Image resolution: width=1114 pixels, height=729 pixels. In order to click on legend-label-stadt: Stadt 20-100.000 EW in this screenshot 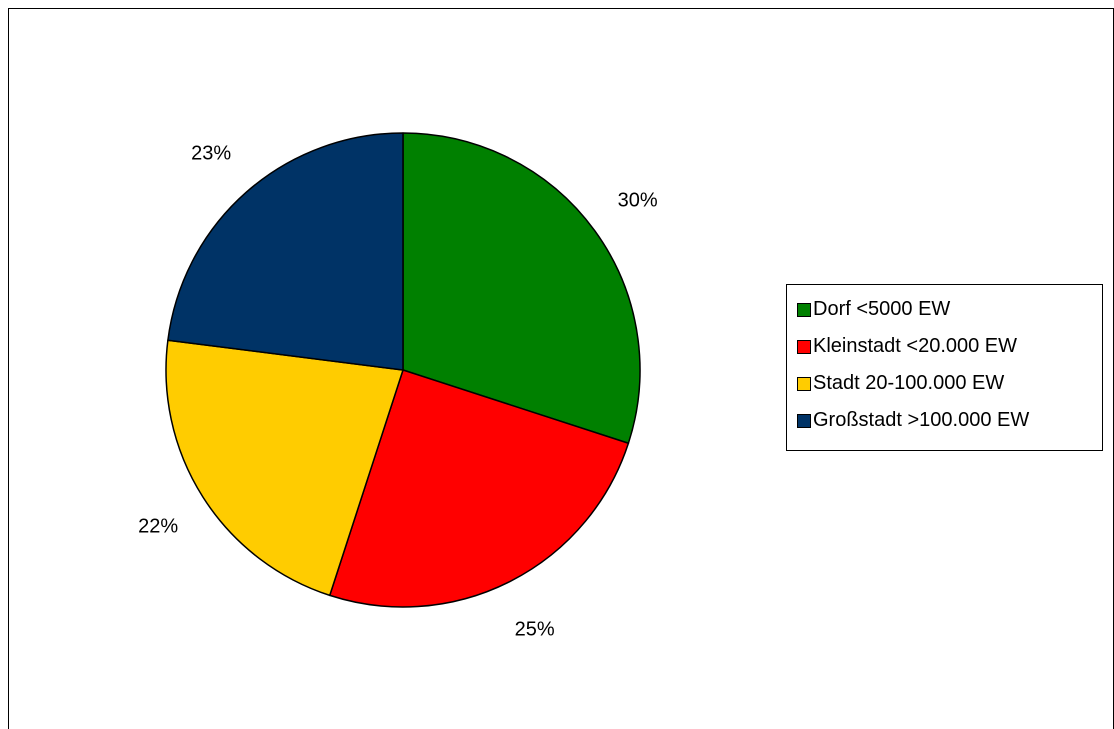, I will do `click(909, 383)`.